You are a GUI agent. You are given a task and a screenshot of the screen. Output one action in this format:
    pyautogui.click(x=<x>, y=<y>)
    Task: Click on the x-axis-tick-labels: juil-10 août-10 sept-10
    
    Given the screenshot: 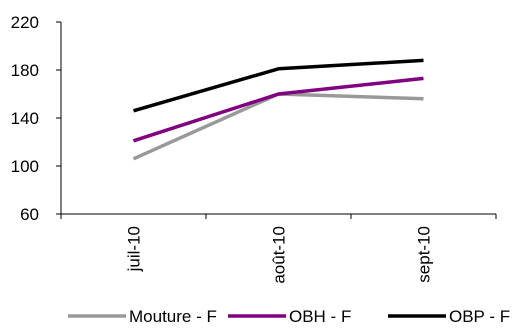 What is the action you would take?
    pyautogui.click(x=279, y=255)
    